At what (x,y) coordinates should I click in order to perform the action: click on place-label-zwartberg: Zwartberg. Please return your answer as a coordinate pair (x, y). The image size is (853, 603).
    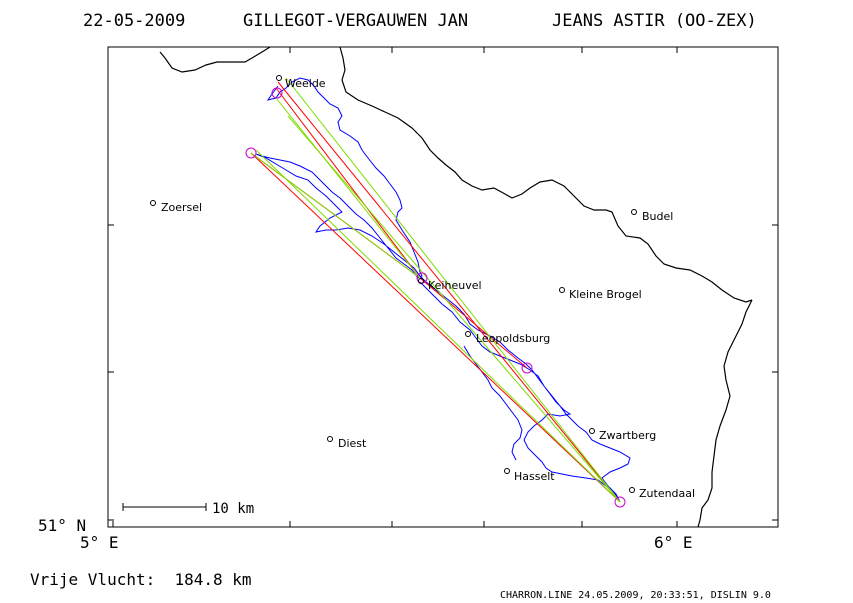
    Looking at the image, I should click on (627, 435).